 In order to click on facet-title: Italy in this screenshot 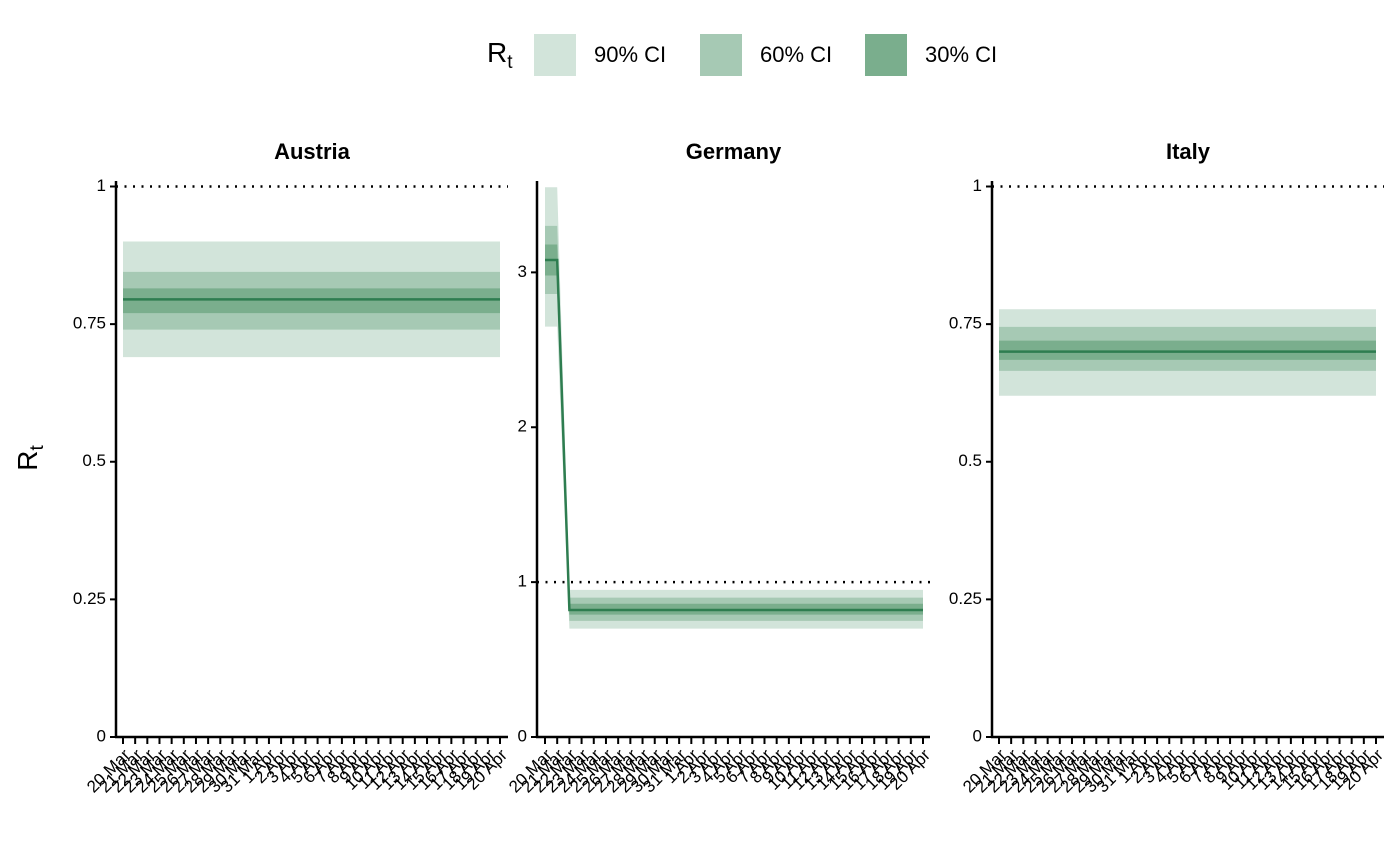, I will do `click(1188, 151)`.